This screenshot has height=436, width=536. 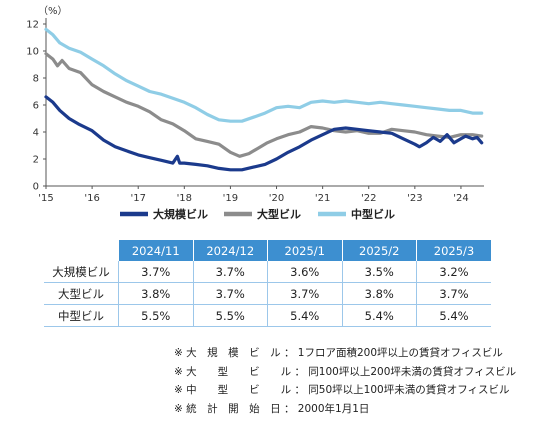 What do you see at coordinates (230, 198) in the screenshot?
I see `x-tick-label: '19` at bounding box center [230, 198].